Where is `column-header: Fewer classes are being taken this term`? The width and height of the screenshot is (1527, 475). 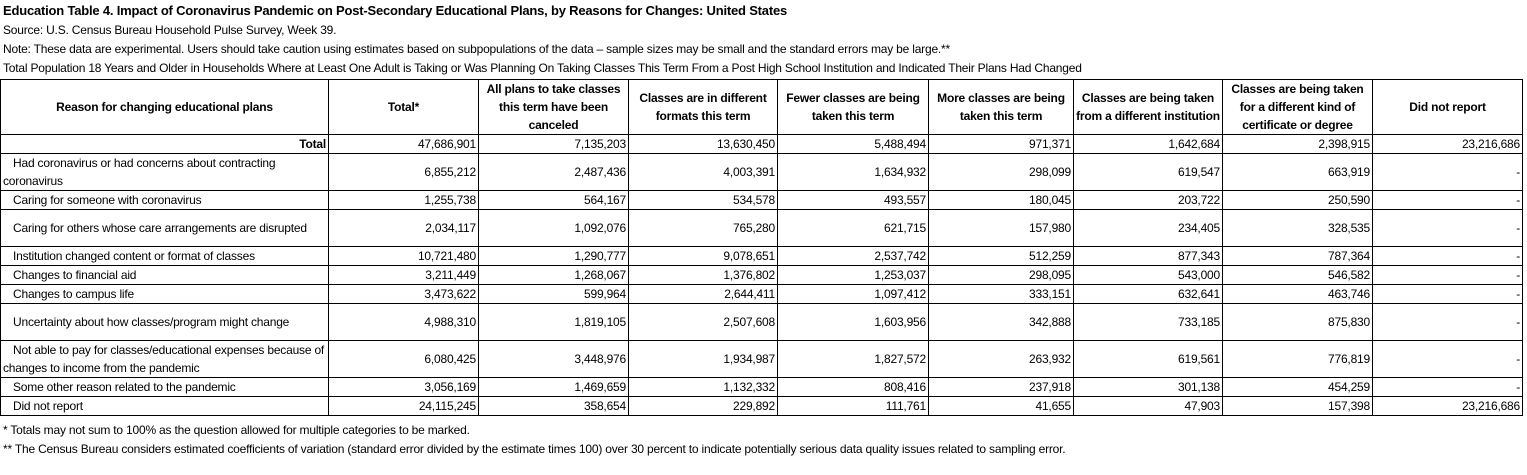
column-header: Fewer classes are being taken this term is located at coordinates (853, 107).